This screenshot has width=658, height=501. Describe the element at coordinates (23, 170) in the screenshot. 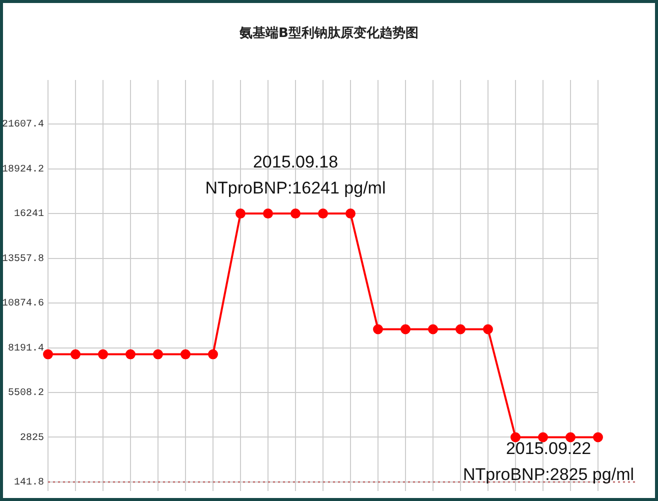

I see `y-tick-label: 18924.2` at that location.